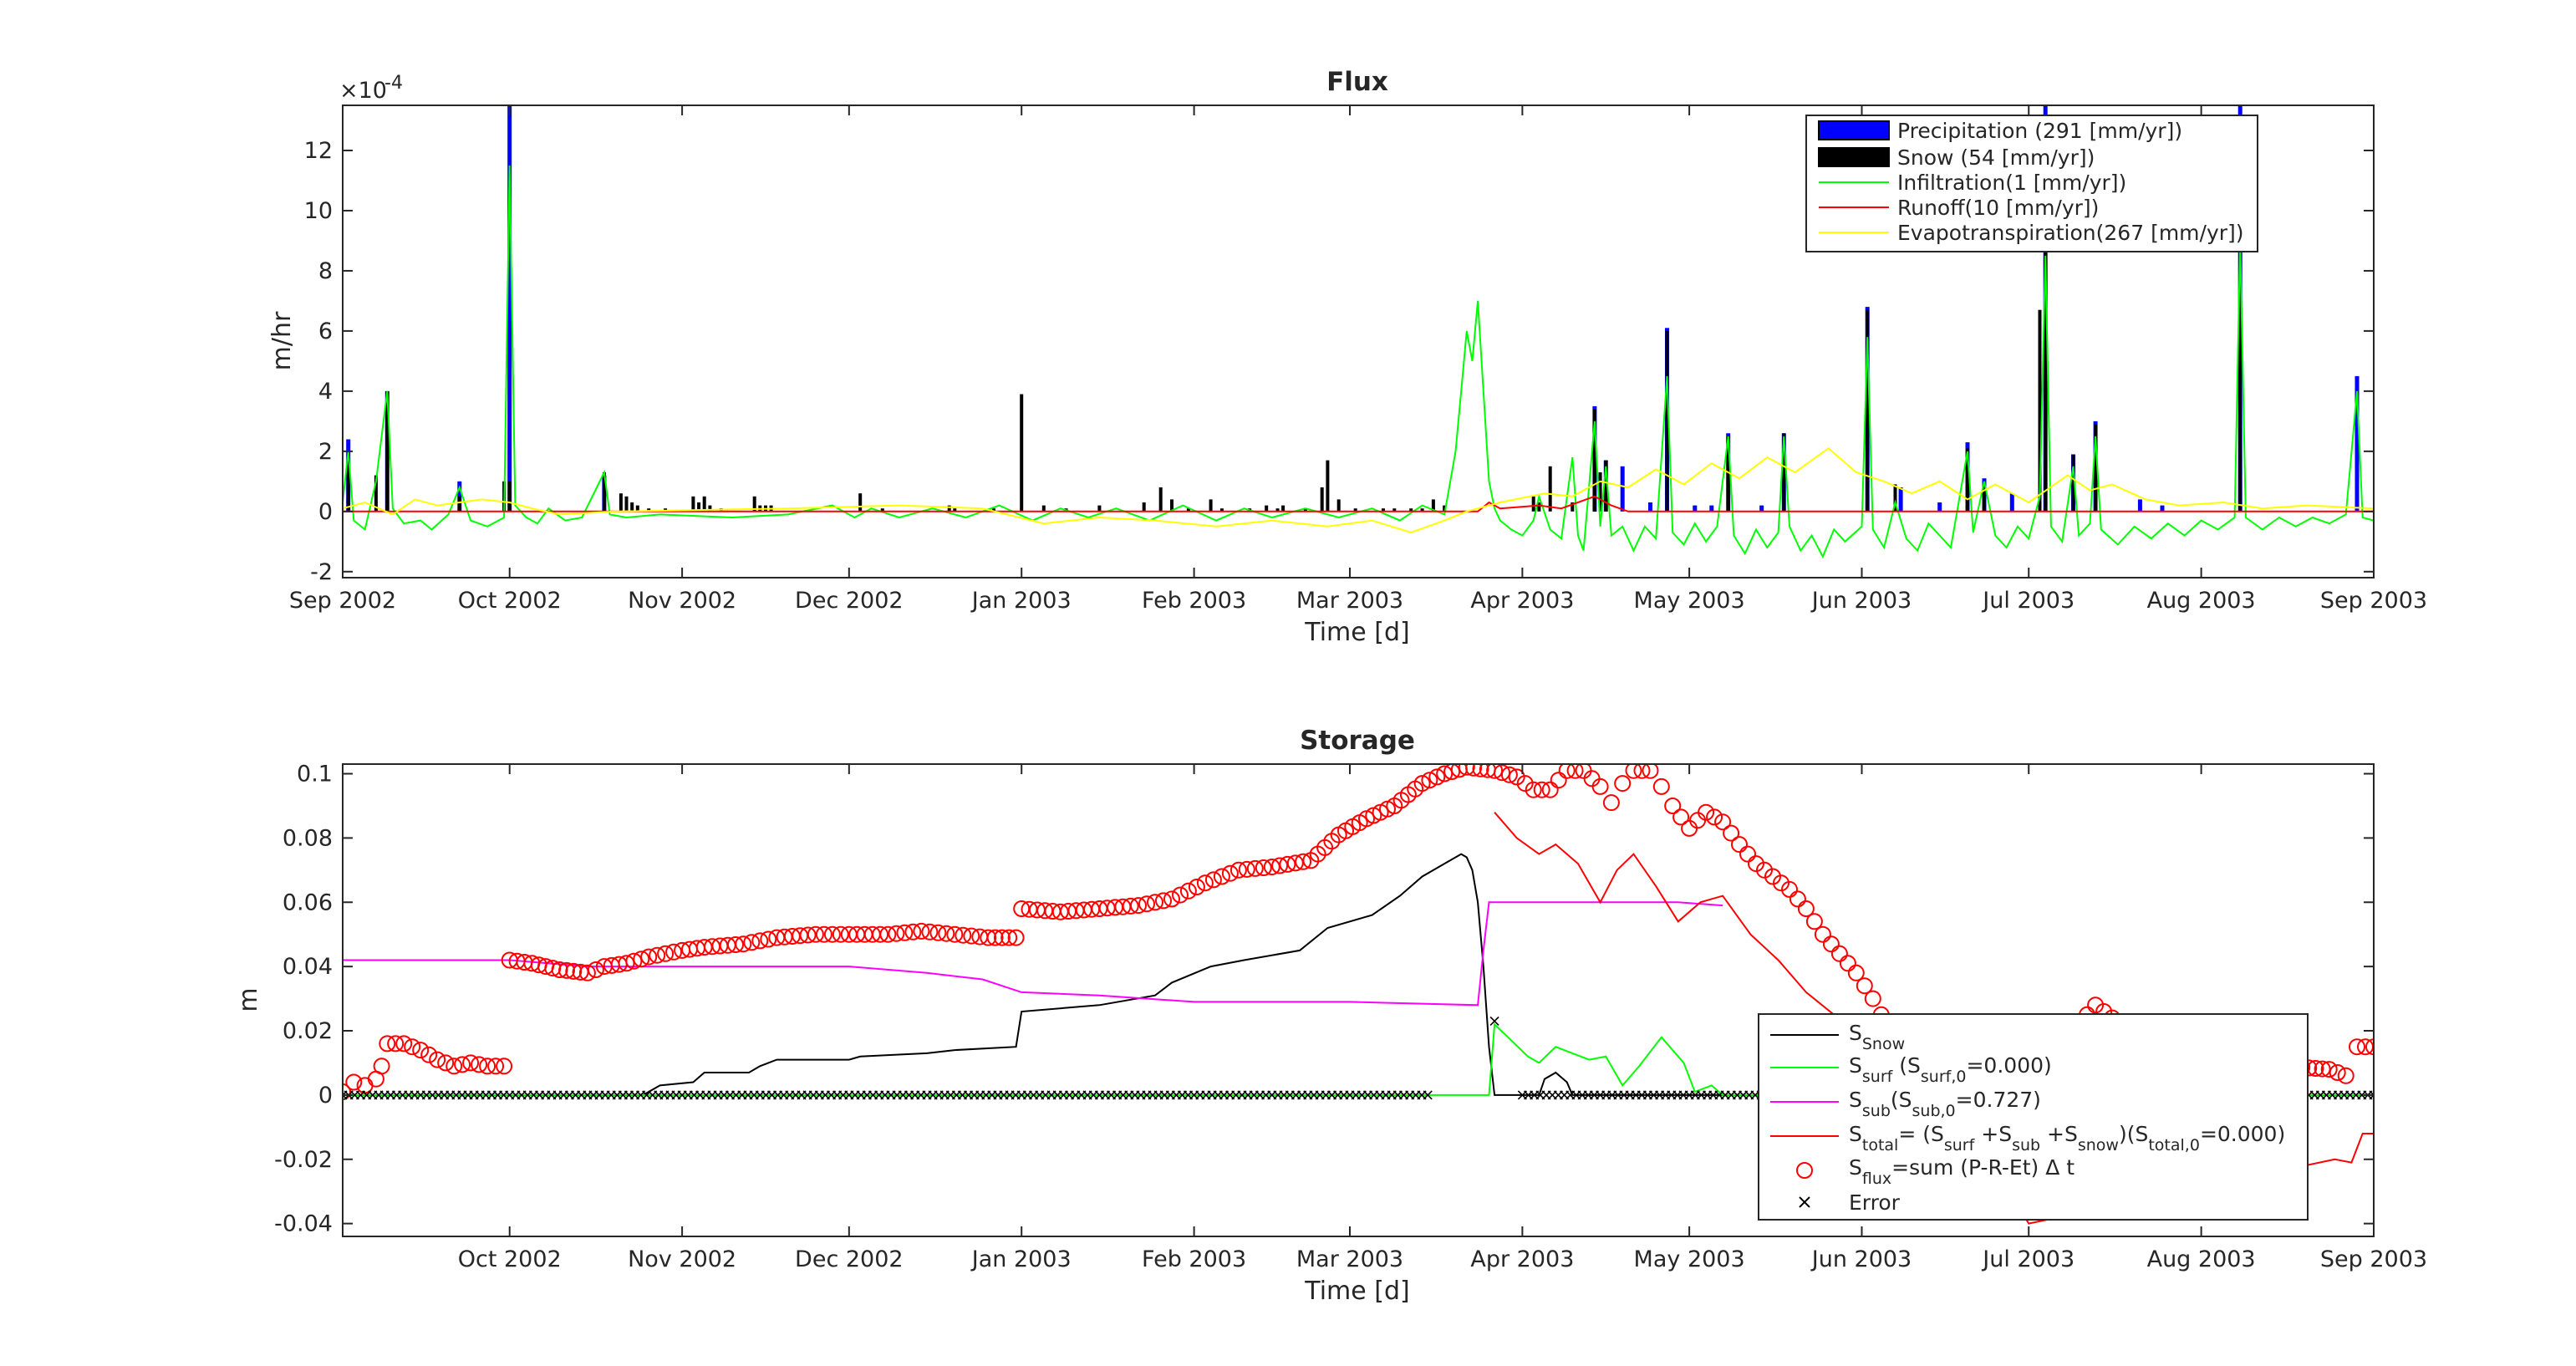 The width and height of the screenshot is (2576, 1366). Describe the element at coordinates (282, 340) in the screenshot. I see `flux-y-axis-label: m/hr` at that location.